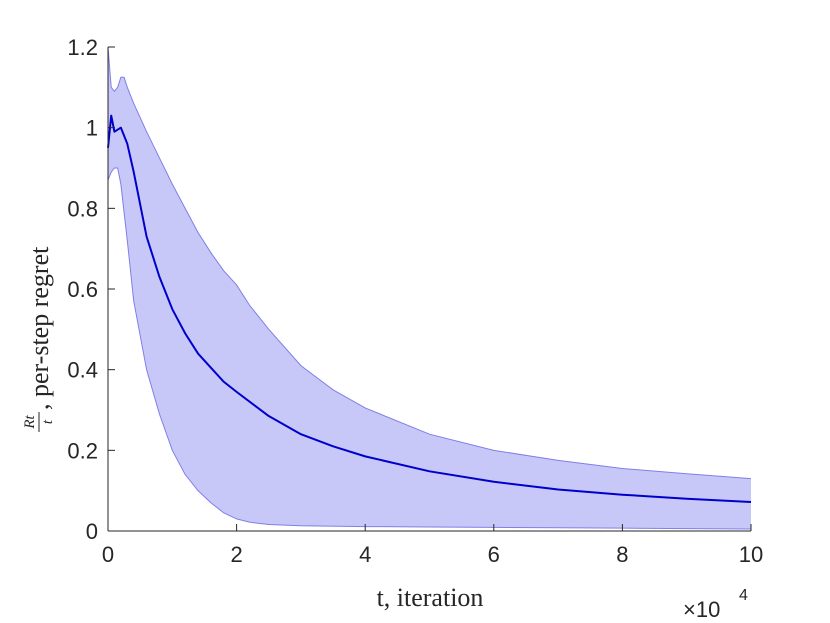 The height and width of the screenshot is (623, 830). I want to click on x-tick-label: 6, so click(494, 554).